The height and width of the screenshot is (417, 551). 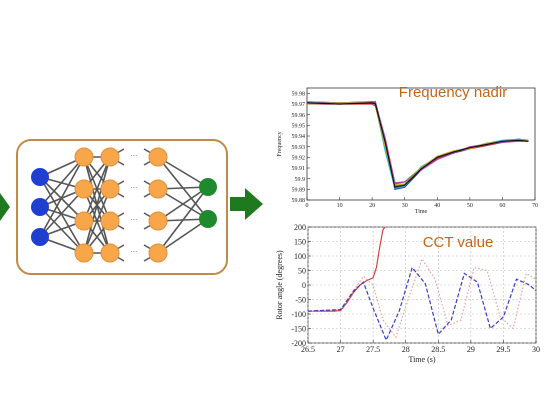 What do you see at coordinates (300, 299) in the screenshot?
I see `y-tick-label: -50` at bounding box center [300, 299].